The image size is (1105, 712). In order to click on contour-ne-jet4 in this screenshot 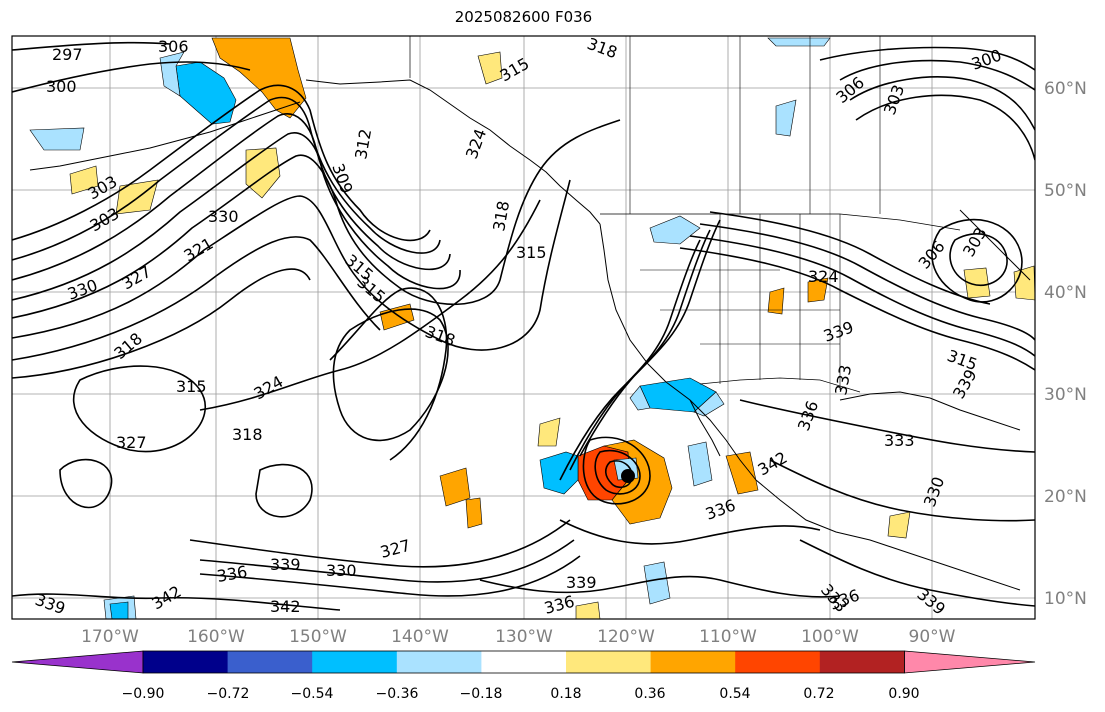, I will do `click(945, 127)`.